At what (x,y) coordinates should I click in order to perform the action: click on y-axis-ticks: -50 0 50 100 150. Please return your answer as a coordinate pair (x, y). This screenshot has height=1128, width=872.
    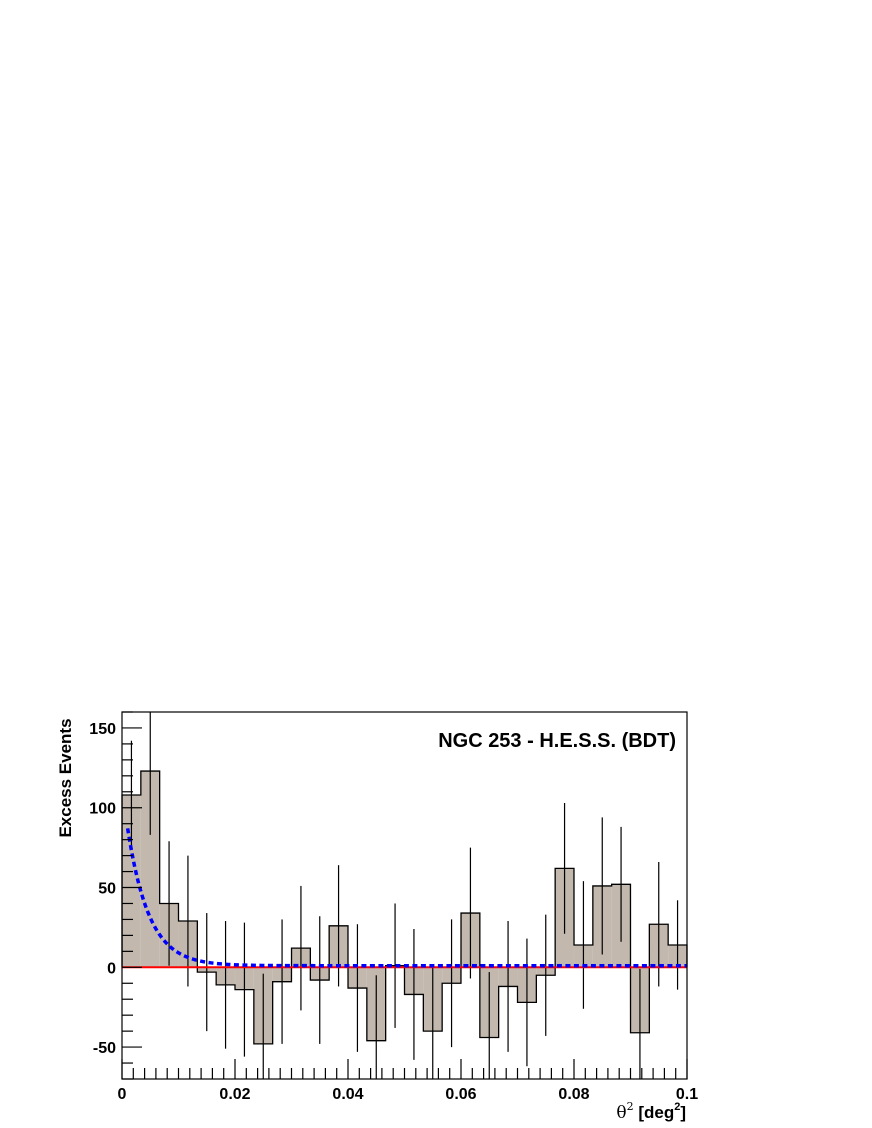
    Looking at the image, I should click on (115, 895).